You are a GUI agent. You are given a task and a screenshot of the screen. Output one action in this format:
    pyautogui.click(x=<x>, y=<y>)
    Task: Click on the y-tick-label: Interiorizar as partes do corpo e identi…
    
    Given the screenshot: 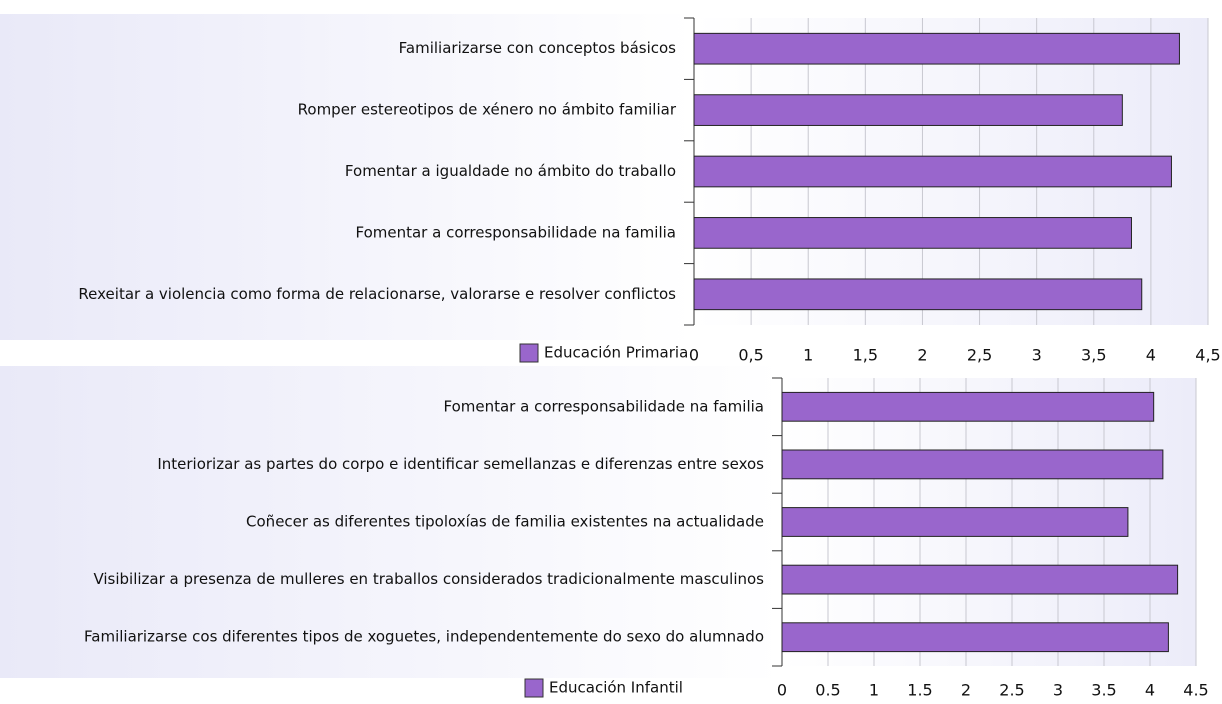 What is the action you would take?
    pyautogui.click(x=460, y=464)
    